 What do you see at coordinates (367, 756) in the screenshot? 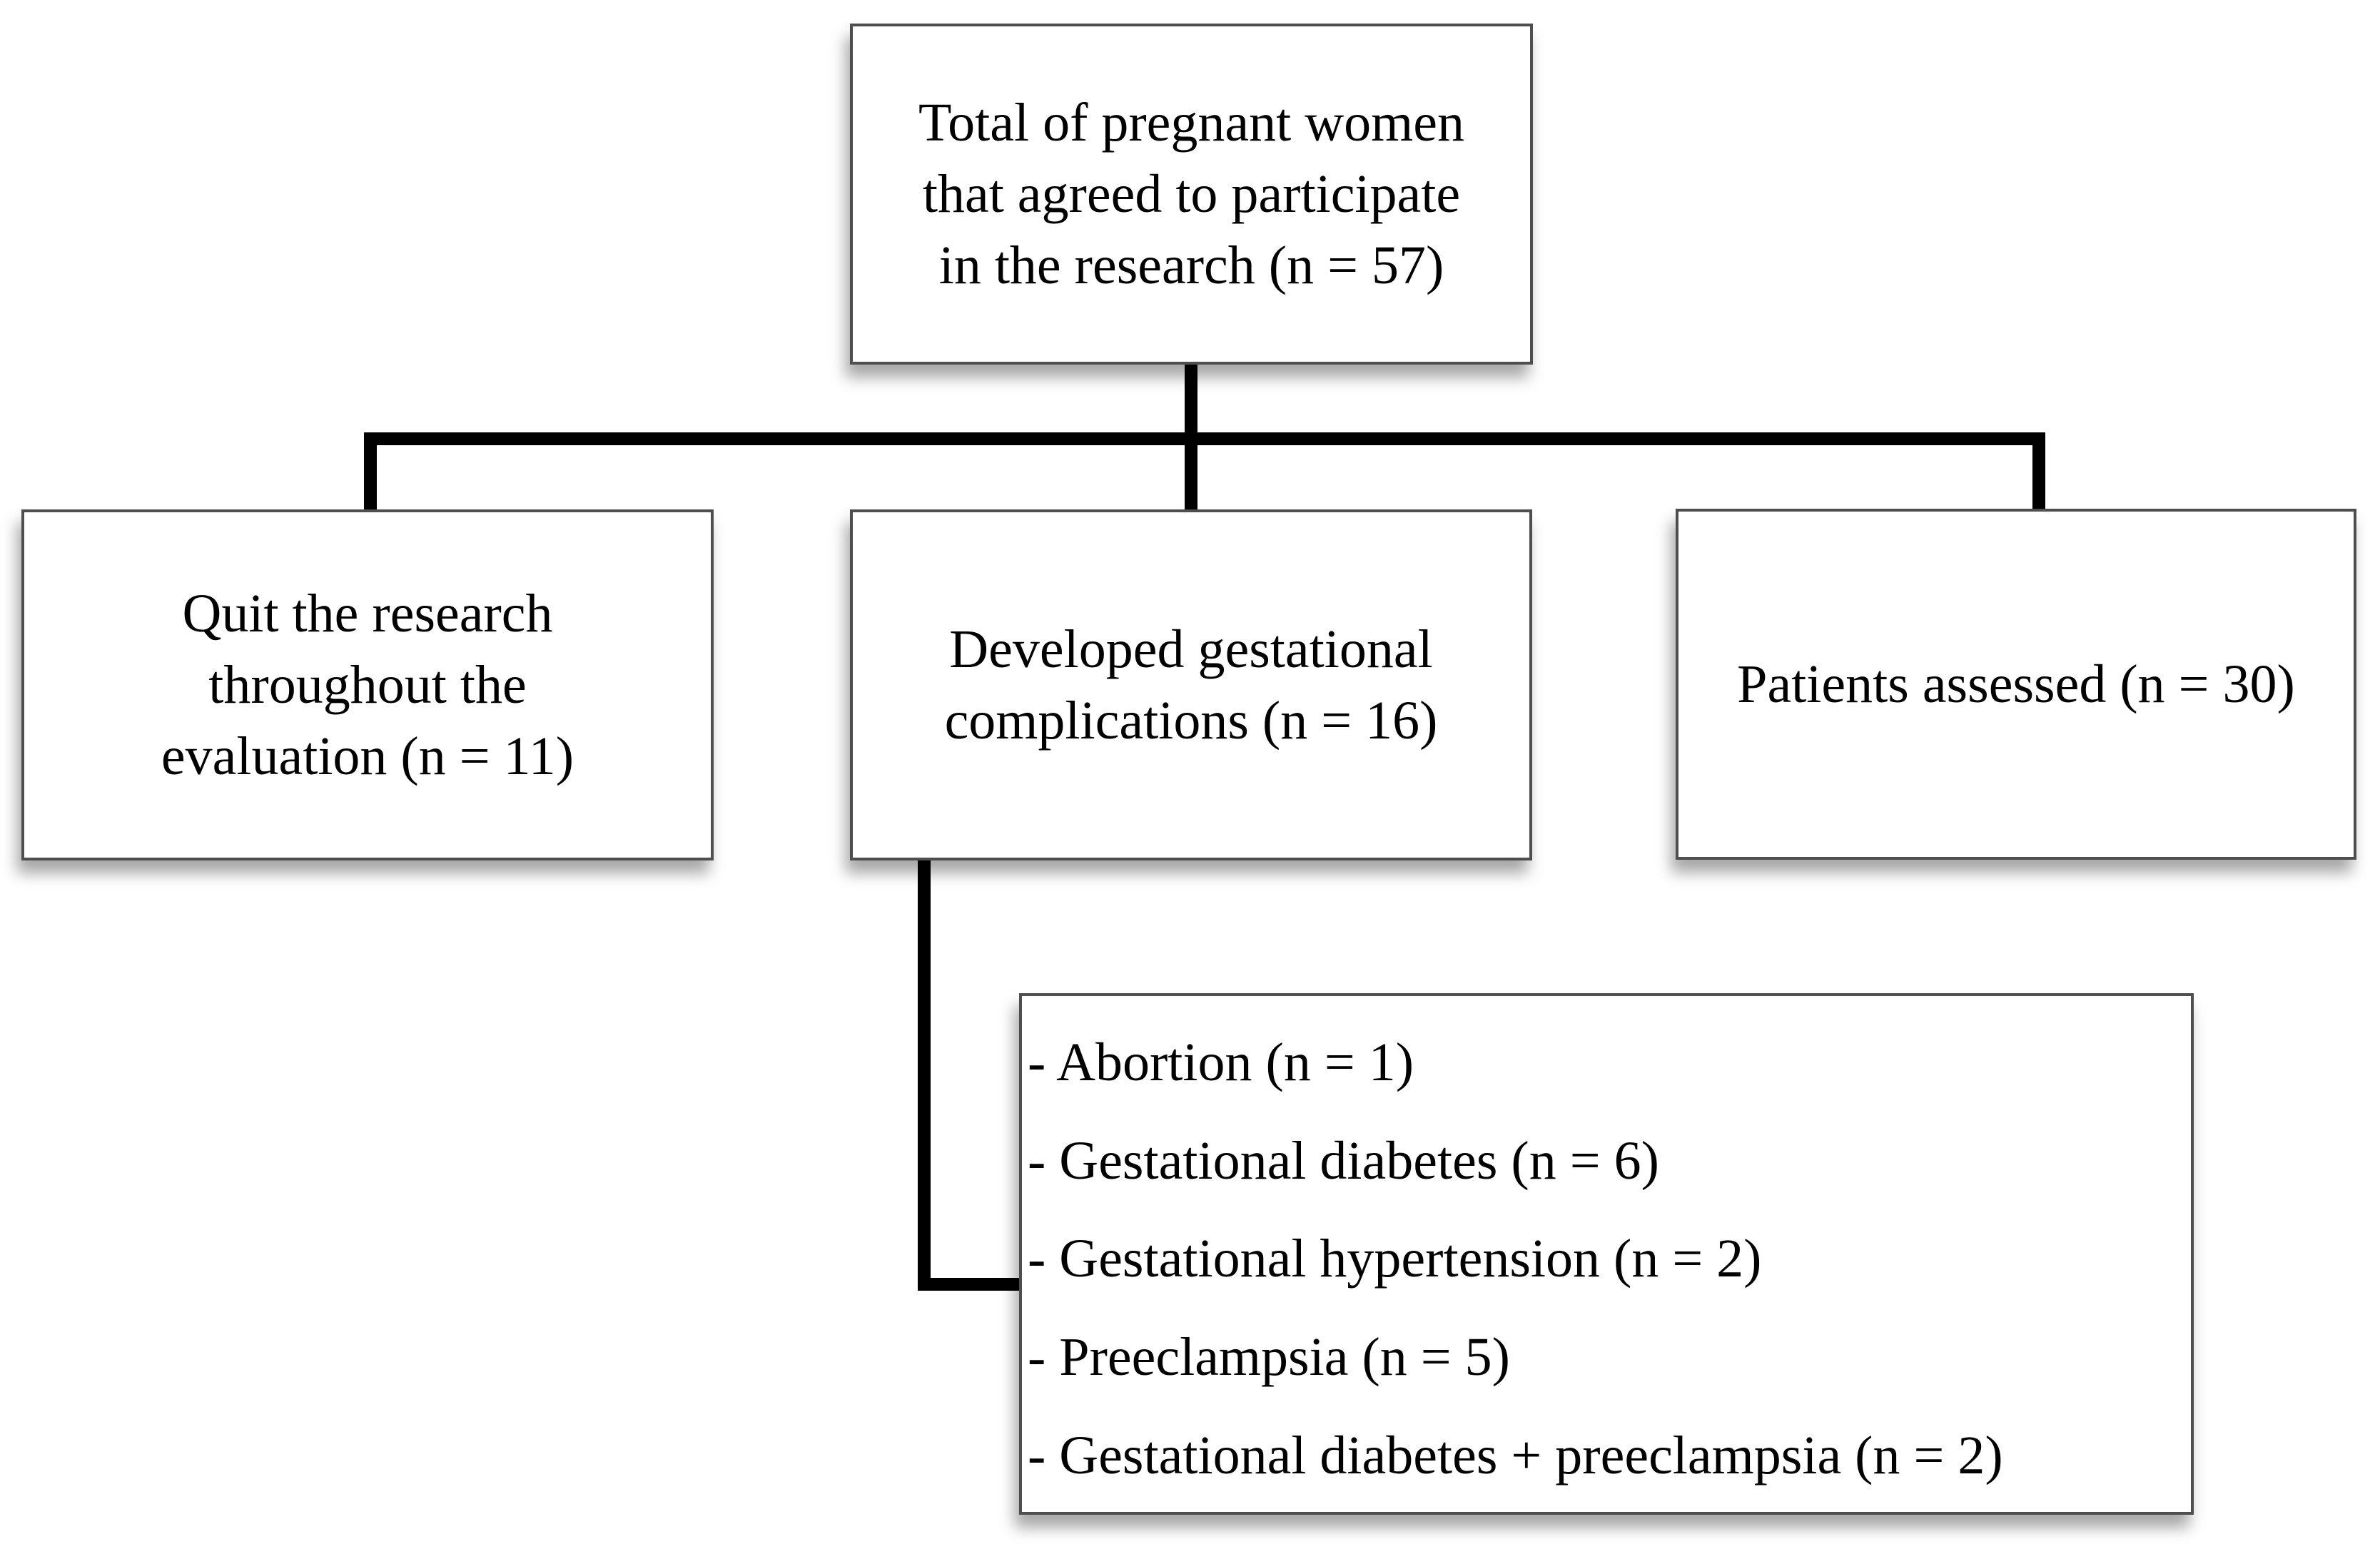
I see `node-text-line: evaluation (n = 11)` at bounding box center [367, 756].